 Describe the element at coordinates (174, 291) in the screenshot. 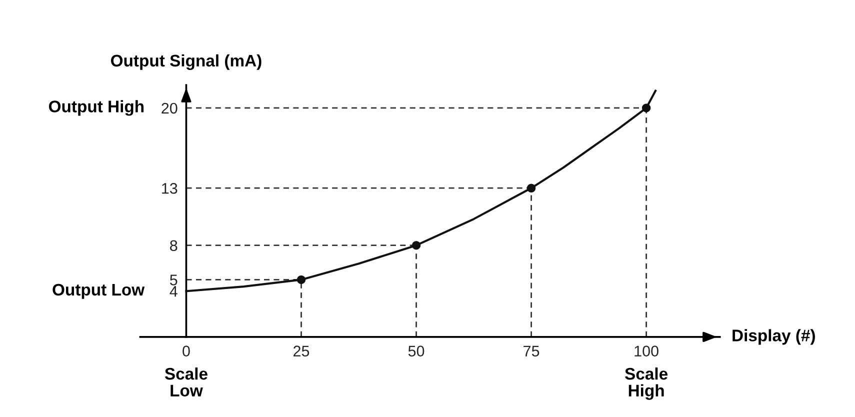

I see `y-tick-label: 4` at that location.